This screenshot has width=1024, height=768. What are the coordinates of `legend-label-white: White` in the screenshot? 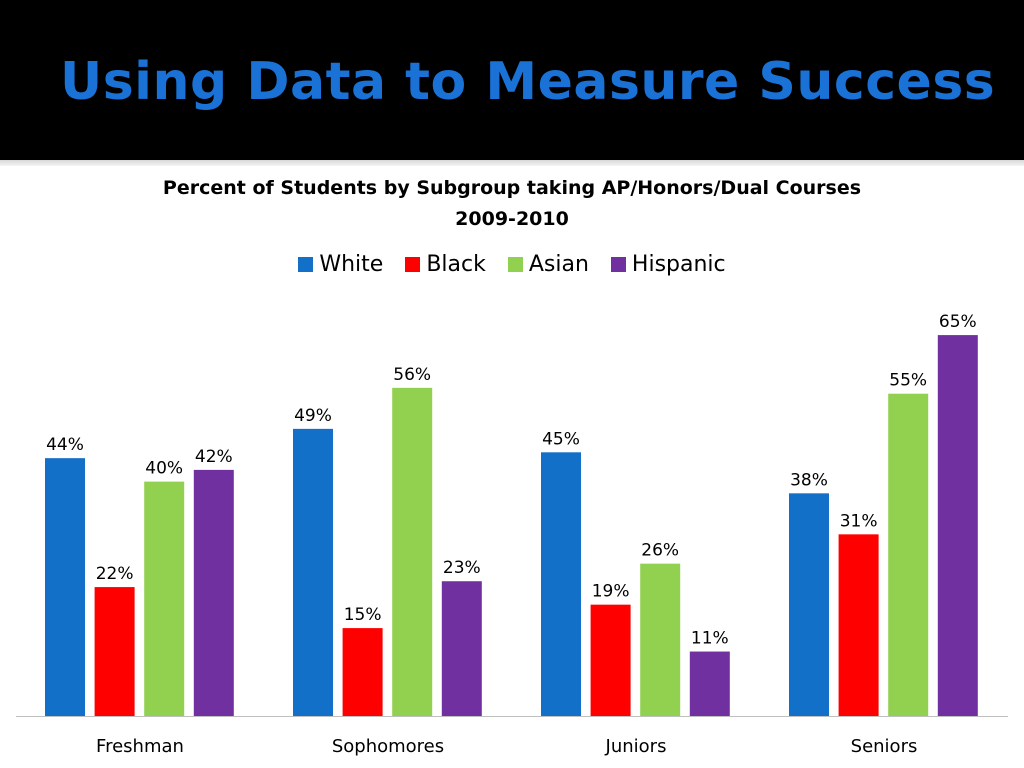 It's located at (351, 264).